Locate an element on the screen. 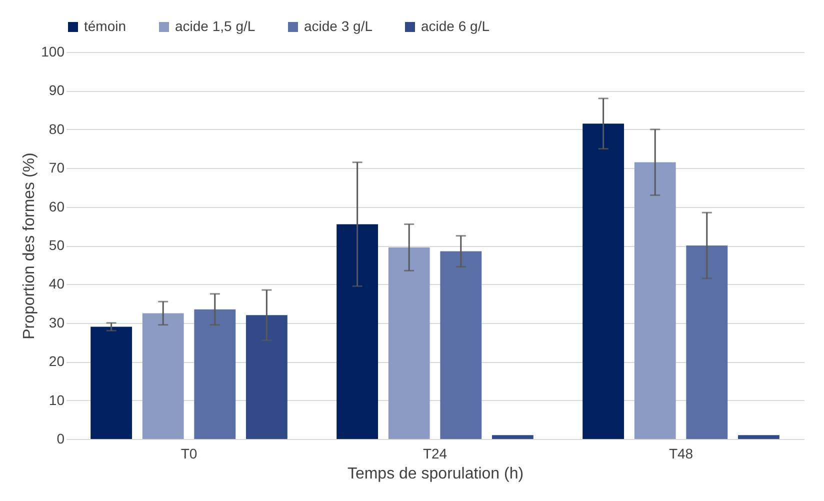 The width and height of the screenshot is (824, 501). legend-label: acide 3 g/L is located at coordinates (338, 26).